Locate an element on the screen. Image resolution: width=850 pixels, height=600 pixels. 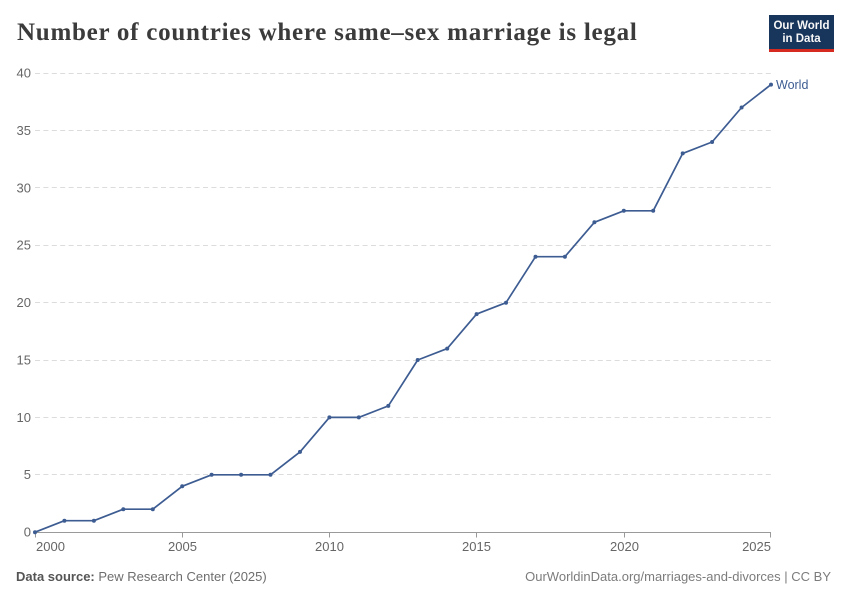
svg-text: World is located at coordinates (792, 85).